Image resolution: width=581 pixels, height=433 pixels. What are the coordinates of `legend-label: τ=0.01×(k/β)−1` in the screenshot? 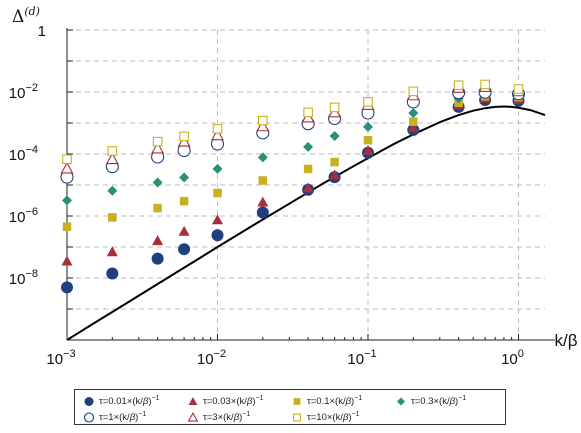 It's located at (129, 401).